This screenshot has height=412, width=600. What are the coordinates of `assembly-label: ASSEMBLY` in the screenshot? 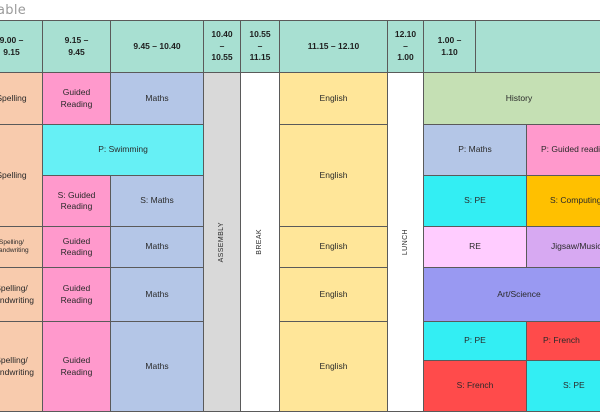 It's located at (222, 242).